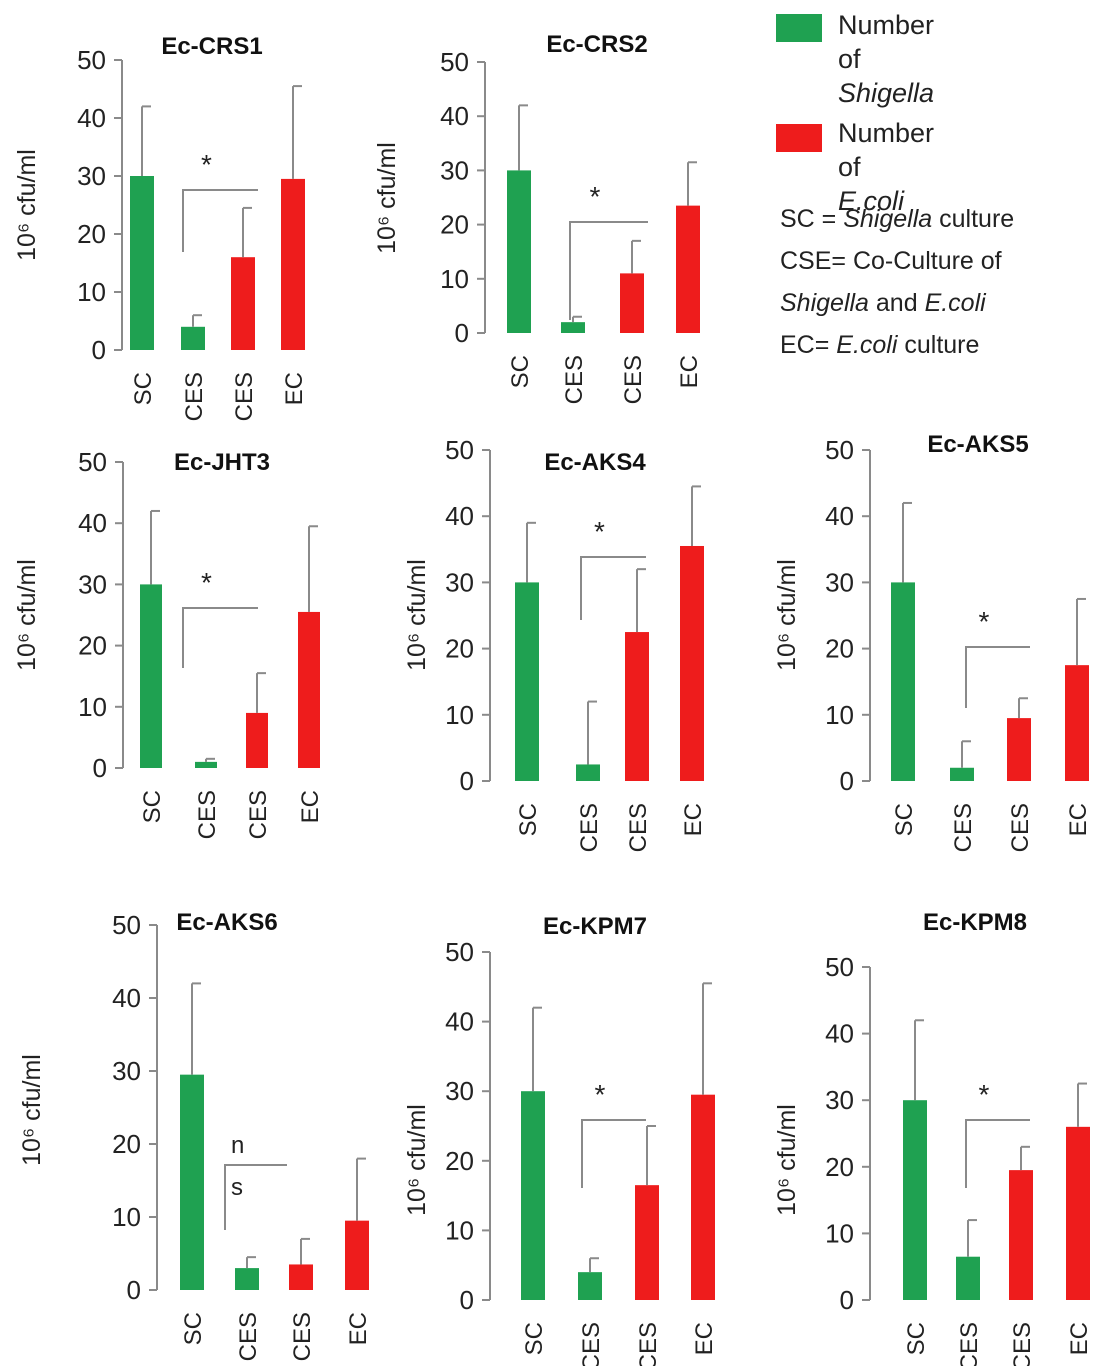 This screenshot has width=1099, height=1366. I want to click on chart2-x-tick-label: SC, so click(520, 371).